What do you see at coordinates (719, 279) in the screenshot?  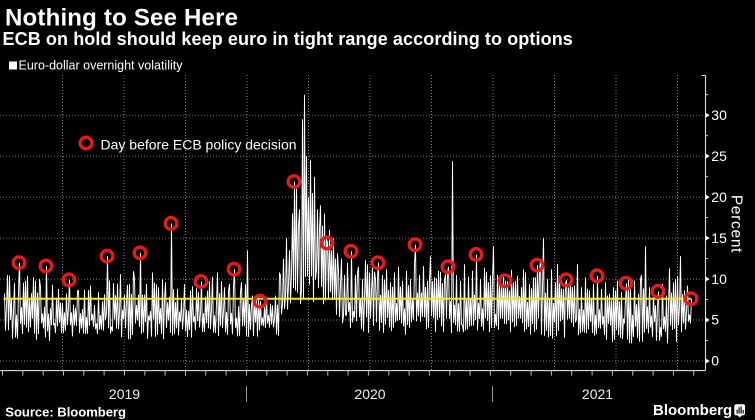 I see `svg-text: 10` at bounding box center [719, 279].